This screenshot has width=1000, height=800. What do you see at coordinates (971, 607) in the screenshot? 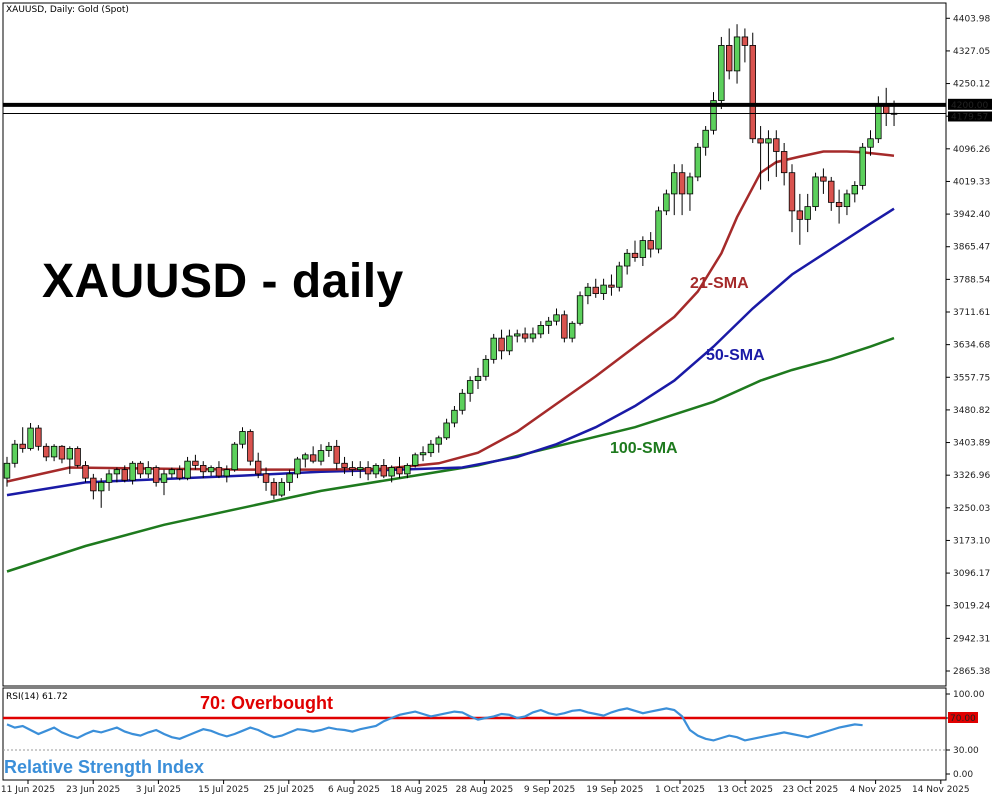
I see `price-tick-label: 3019.24` at bounding box center [971, 607].